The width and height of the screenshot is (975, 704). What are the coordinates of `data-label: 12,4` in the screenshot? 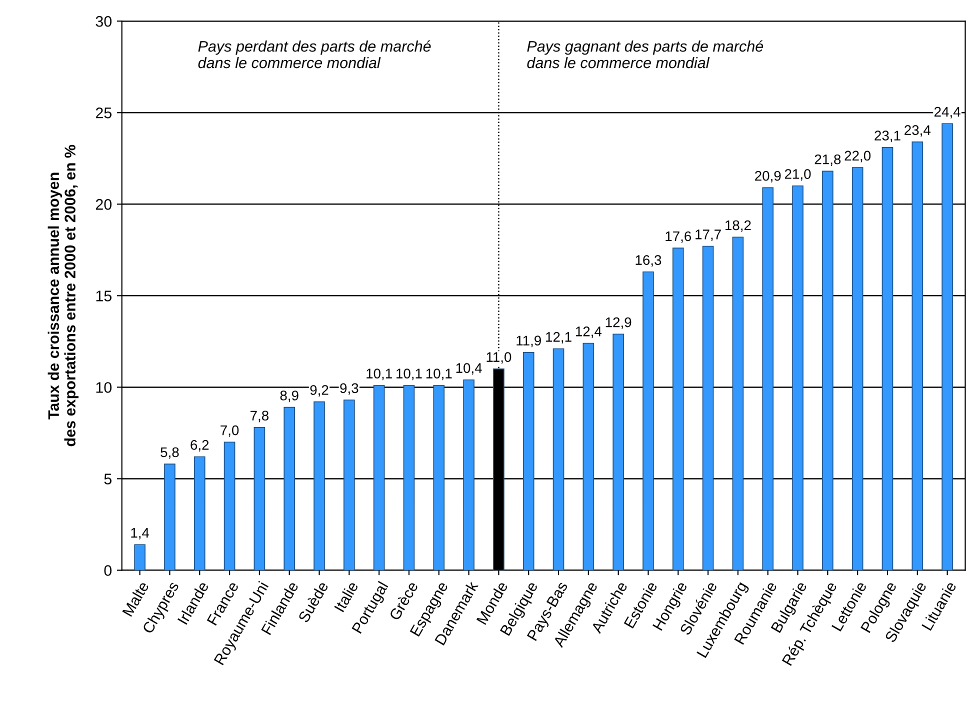 It's located at (589, 332).